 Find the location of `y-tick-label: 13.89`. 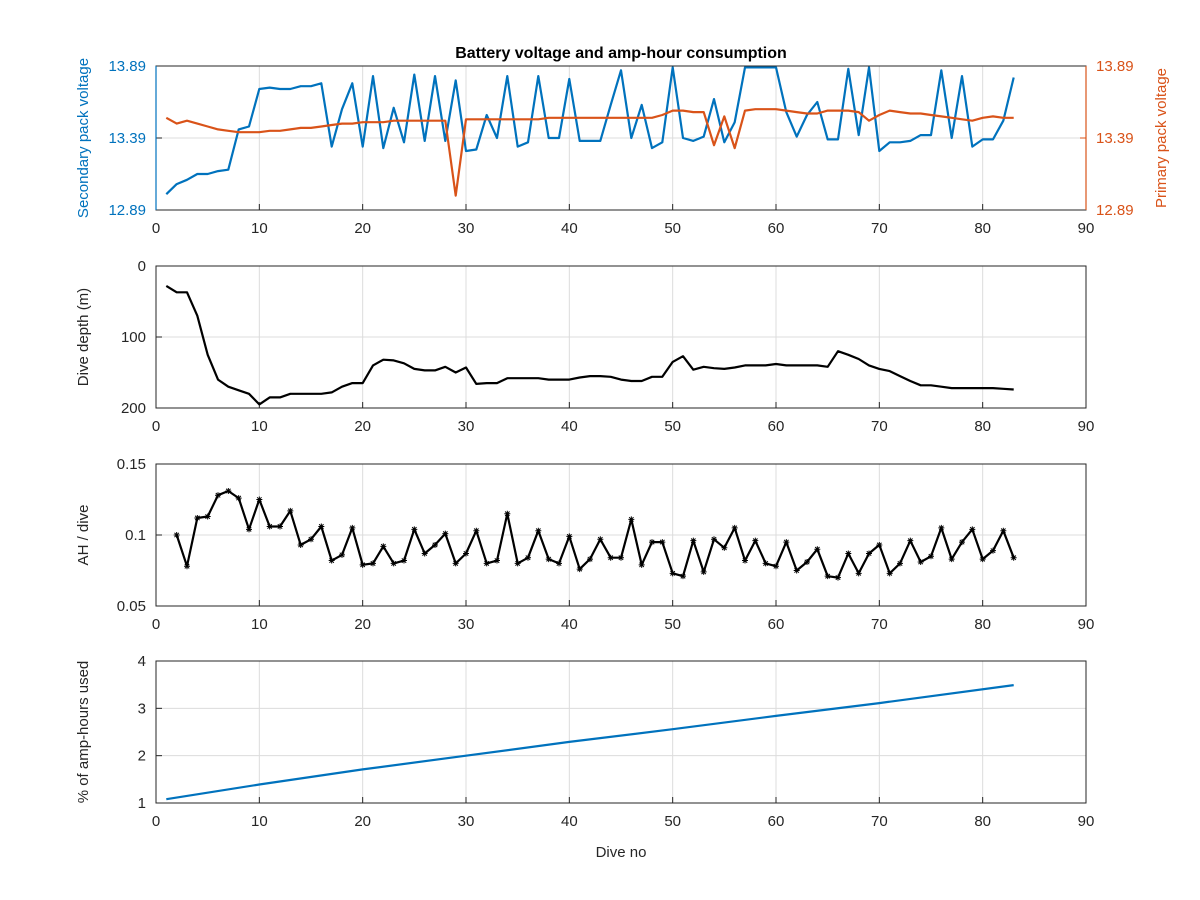

y-tick-label: 13.89 is located at coordinates (127, 66).